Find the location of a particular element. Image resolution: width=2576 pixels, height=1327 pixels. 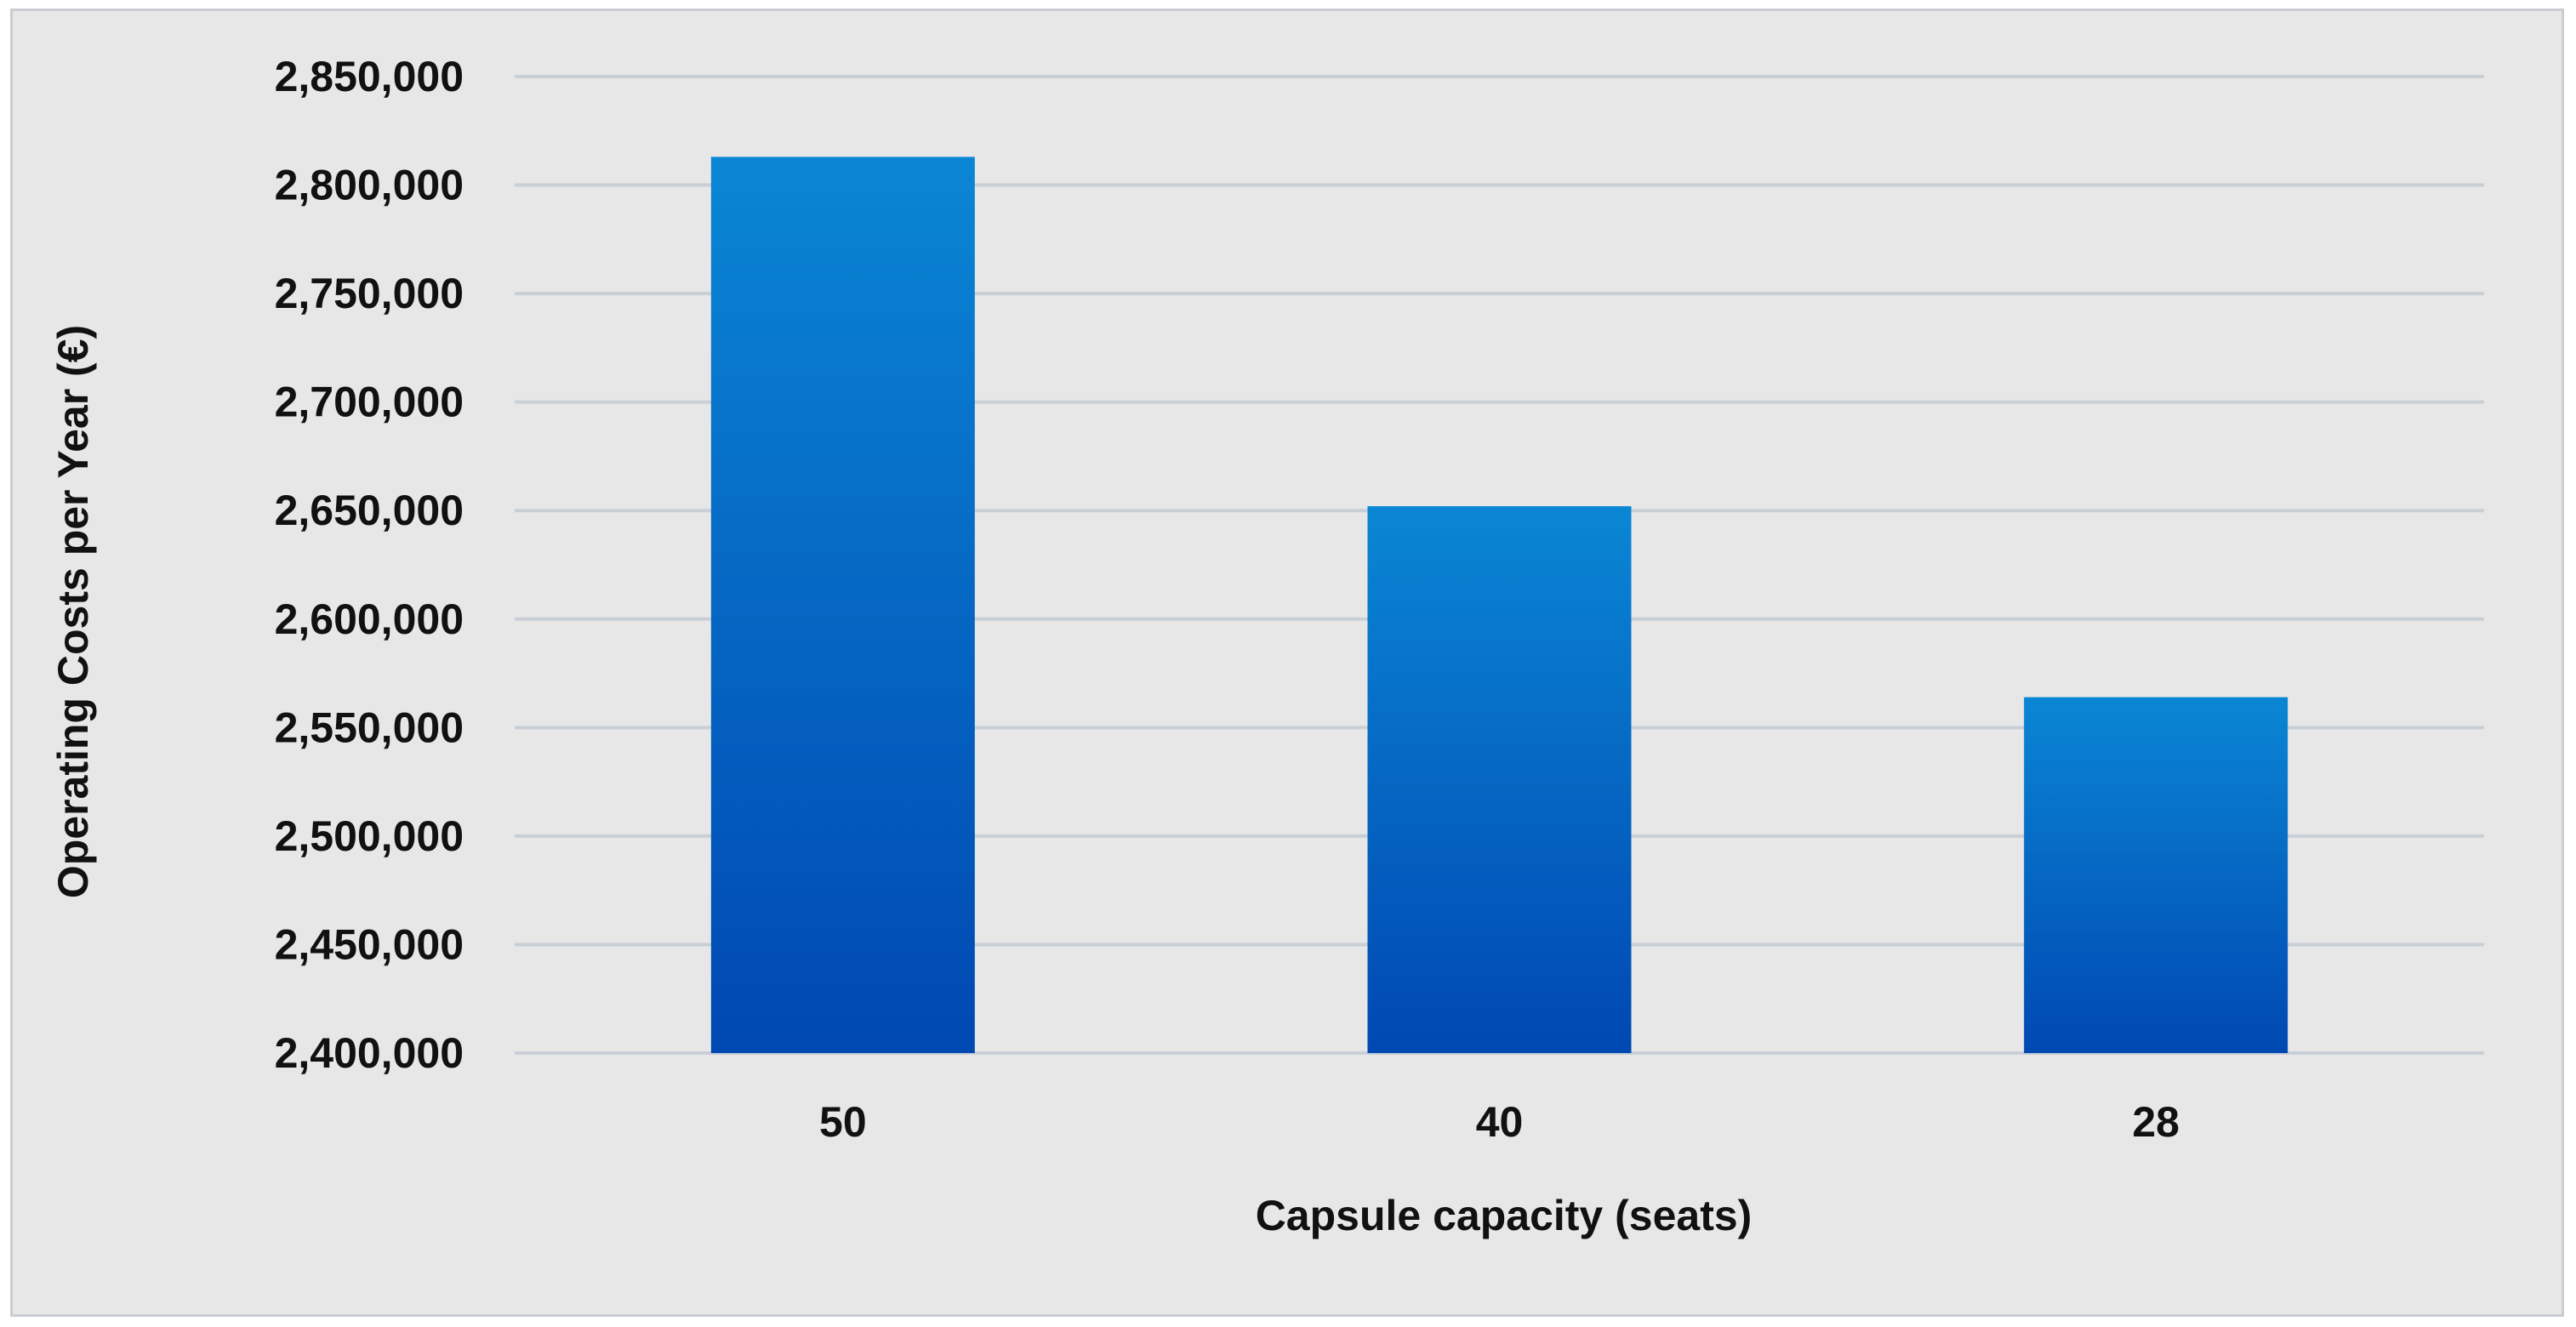

x-tick-label: 28 is located at coordinates (2156, 1122).